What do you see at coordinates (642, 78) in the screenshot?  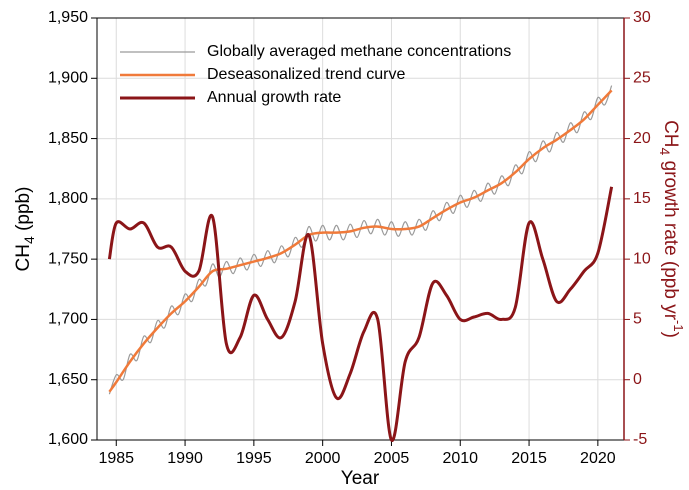 I see `y2-tick-label: 25` at bounding box center [642, 78].